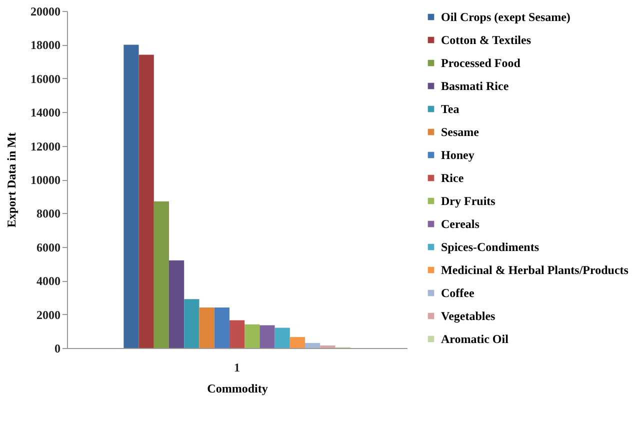 Image resolution: width=638 pixels, height=432 pixels. What do you see at coordinates (45, 45) in the screenshot?
I see `y-tick-label: 18000` at bounding box center [45, 45].